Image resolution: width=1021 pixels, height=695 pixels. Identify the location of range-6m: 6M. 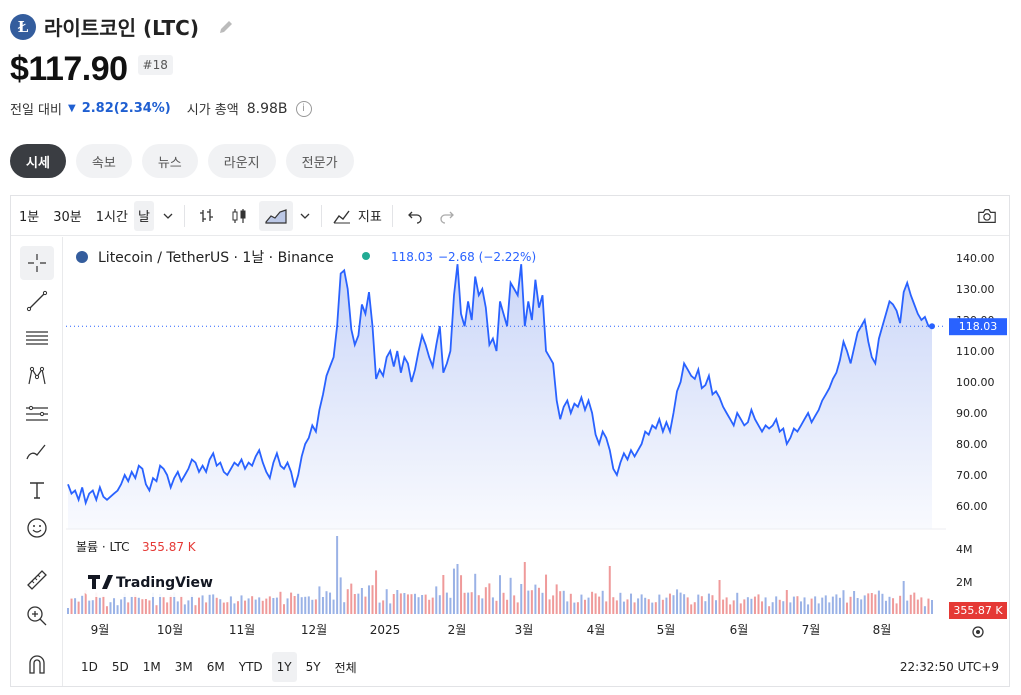
(215, 667).